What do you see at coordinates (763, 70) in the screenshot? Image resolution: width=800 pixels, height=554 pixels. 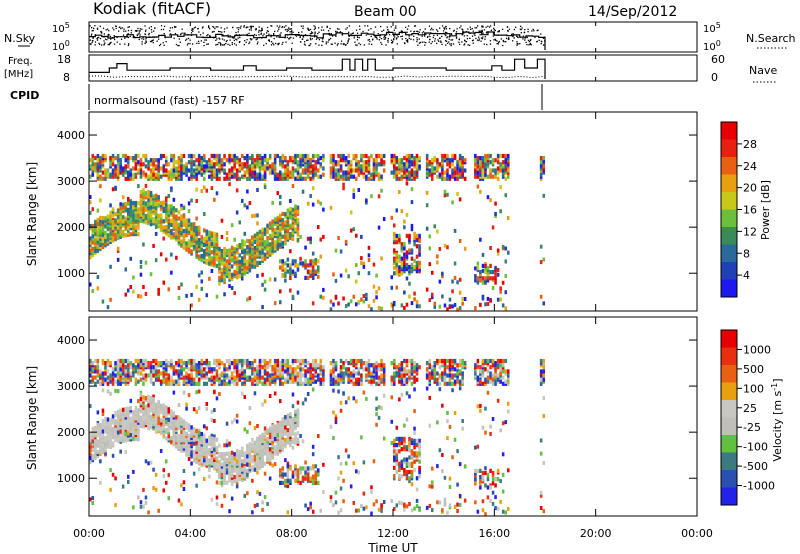 I see `nave-label: Nave` at bounding box center [763, 70].